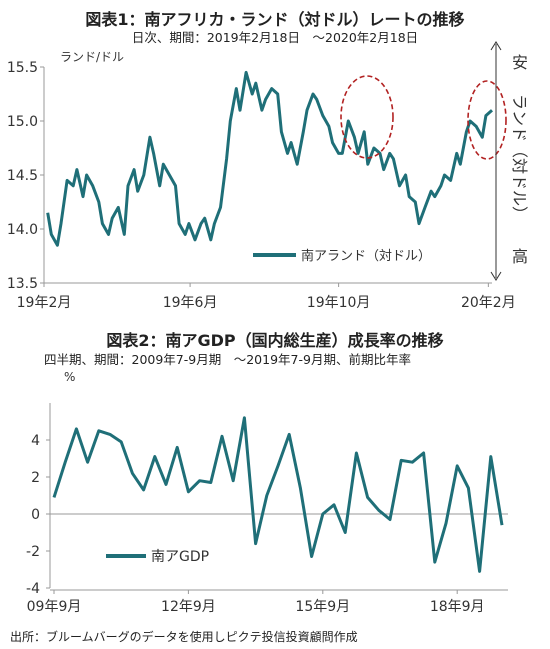 This screenshot has height=649, width=550. What do you see at coordinates (35, 441) in the screenshot?
I see `chart2-y-tick-label: 4` at bounding box center [35, 441].